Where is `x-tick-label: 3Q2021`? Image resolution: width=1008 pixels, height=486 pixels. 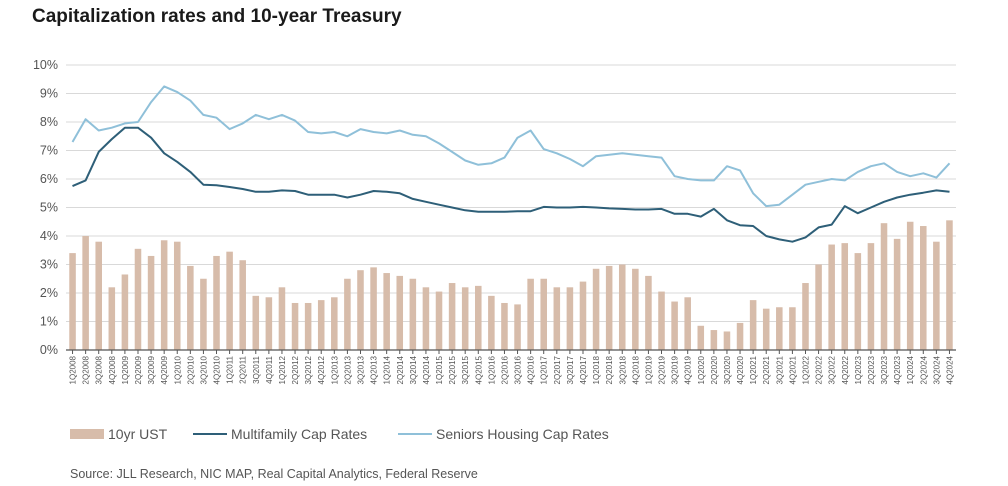
x-tick-label: 3Q2021 is located at coordinates (779, 369).